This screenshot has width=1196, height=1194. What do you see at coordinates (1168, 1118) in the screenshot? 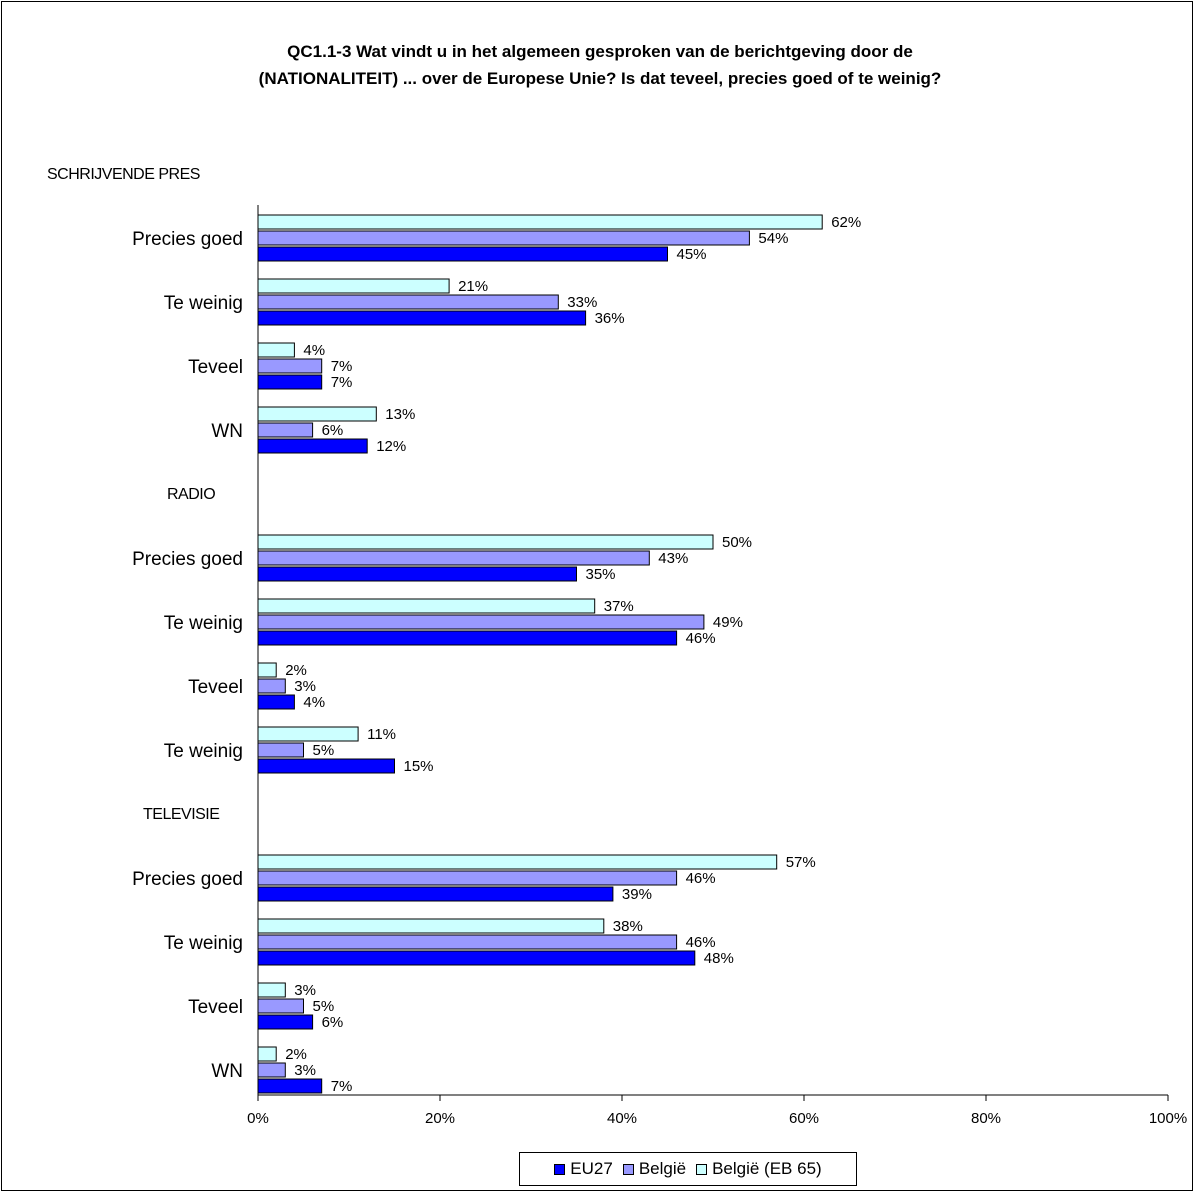
I see `x-tick-label-100: 100%` at bounding box center [1168, 1118].